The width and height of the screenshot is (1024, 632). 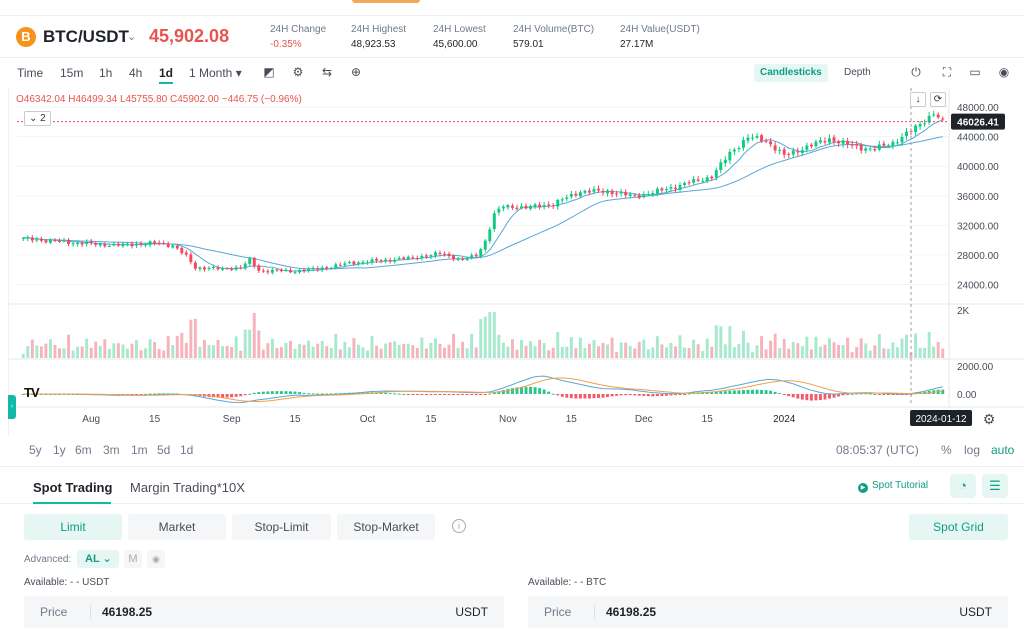 What do you see at coordinates (187, 450) in the screenshot?
I see `range-1d: 1d` at bounding box center [187, 450].